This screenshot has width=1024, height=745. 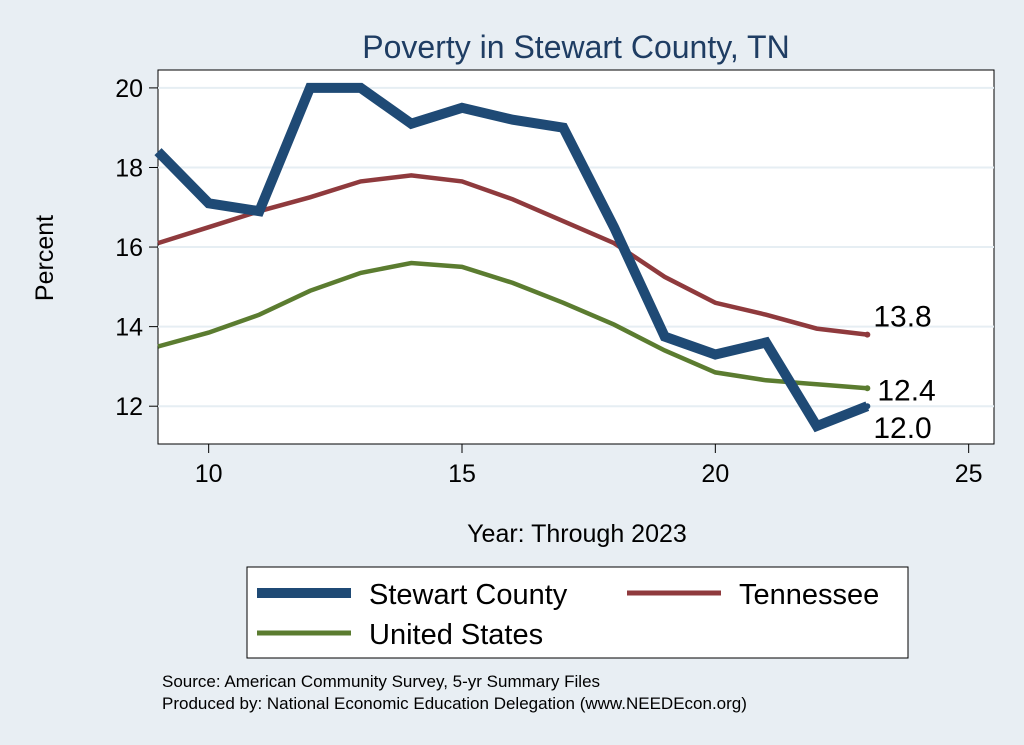 What do you see at coordinates (129, 89) in the screenshot?
I see `y-tick-label: 20` at bounding box center [129, 89].